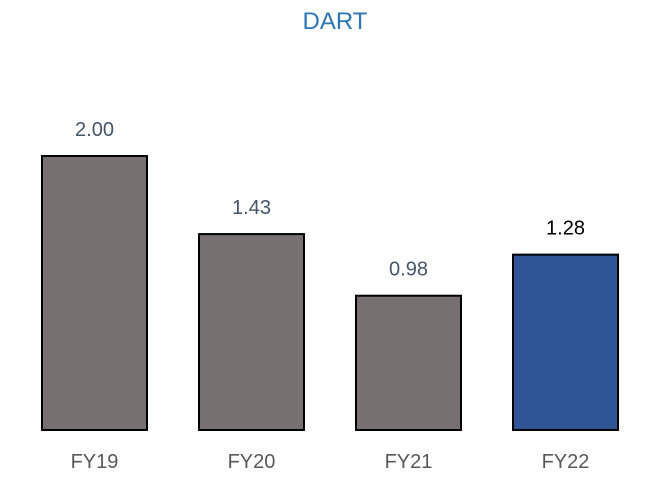 This screenshot has width=670, height=480. What do you see at coordinates (95, 462) in the screenshot?
I see `x-tick-label-fy19: FY19` at bounding box center [95, 462].